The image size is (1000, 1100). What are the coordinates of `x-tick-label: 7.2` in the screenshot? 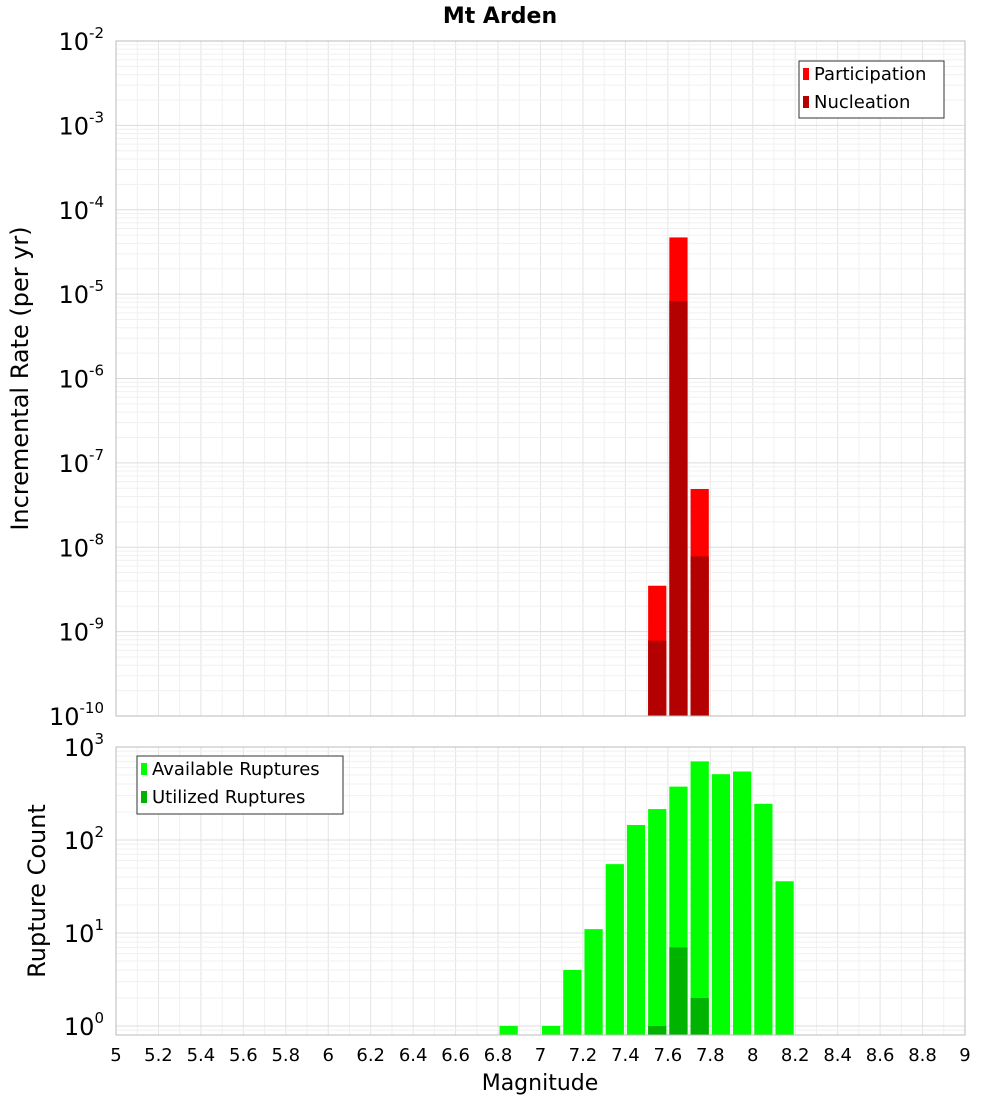 It's located at (583, 1055).